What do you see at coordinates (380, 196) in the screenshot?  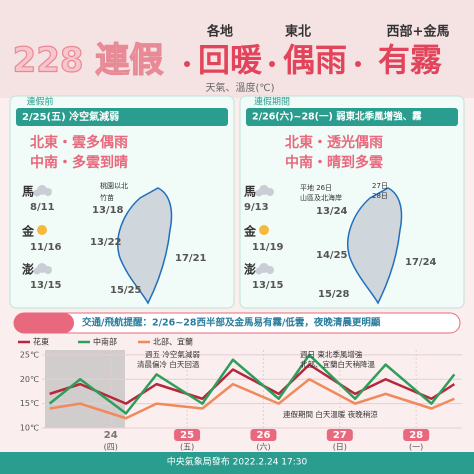 I see `map-label: 28日` at bounding box center [380, 196].